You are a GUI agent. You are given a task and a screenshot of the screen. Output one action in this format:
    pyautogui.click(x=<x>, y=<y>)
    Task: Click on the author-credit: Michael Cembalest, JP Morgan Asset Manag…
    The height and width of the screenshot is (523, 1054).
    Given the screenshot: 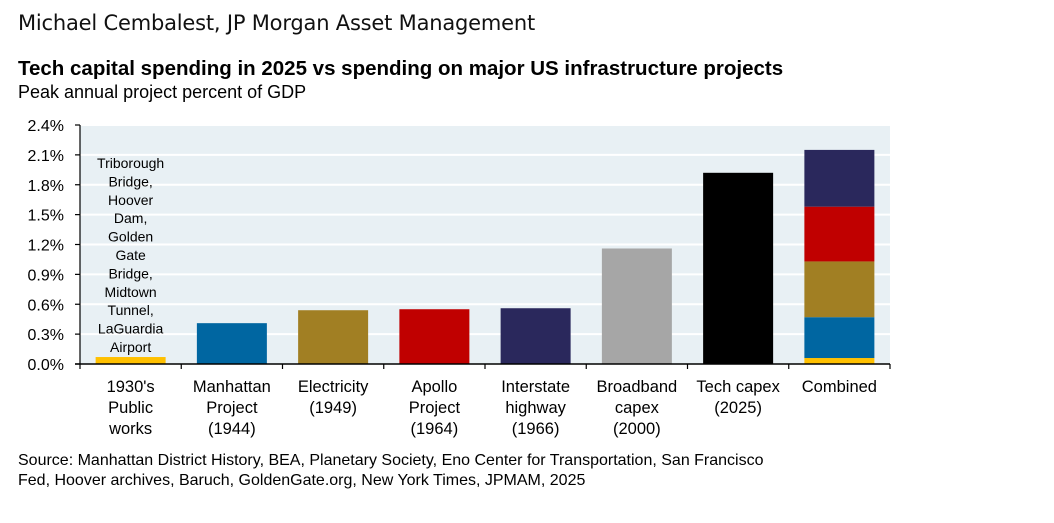 What is the action you would take?
    pyautogui.click(x=276, y=23)
    